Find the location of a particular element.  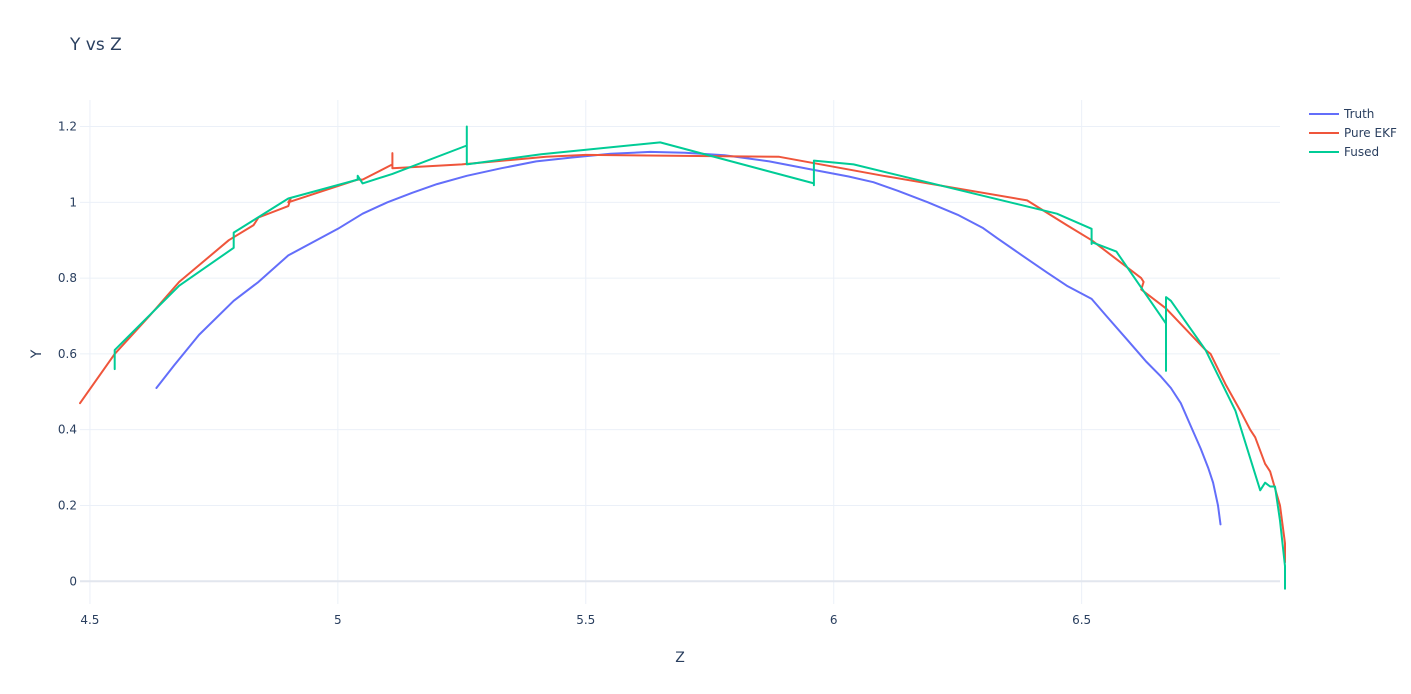

y-tick-label: 0.6 is located at coordinates (67, 354).